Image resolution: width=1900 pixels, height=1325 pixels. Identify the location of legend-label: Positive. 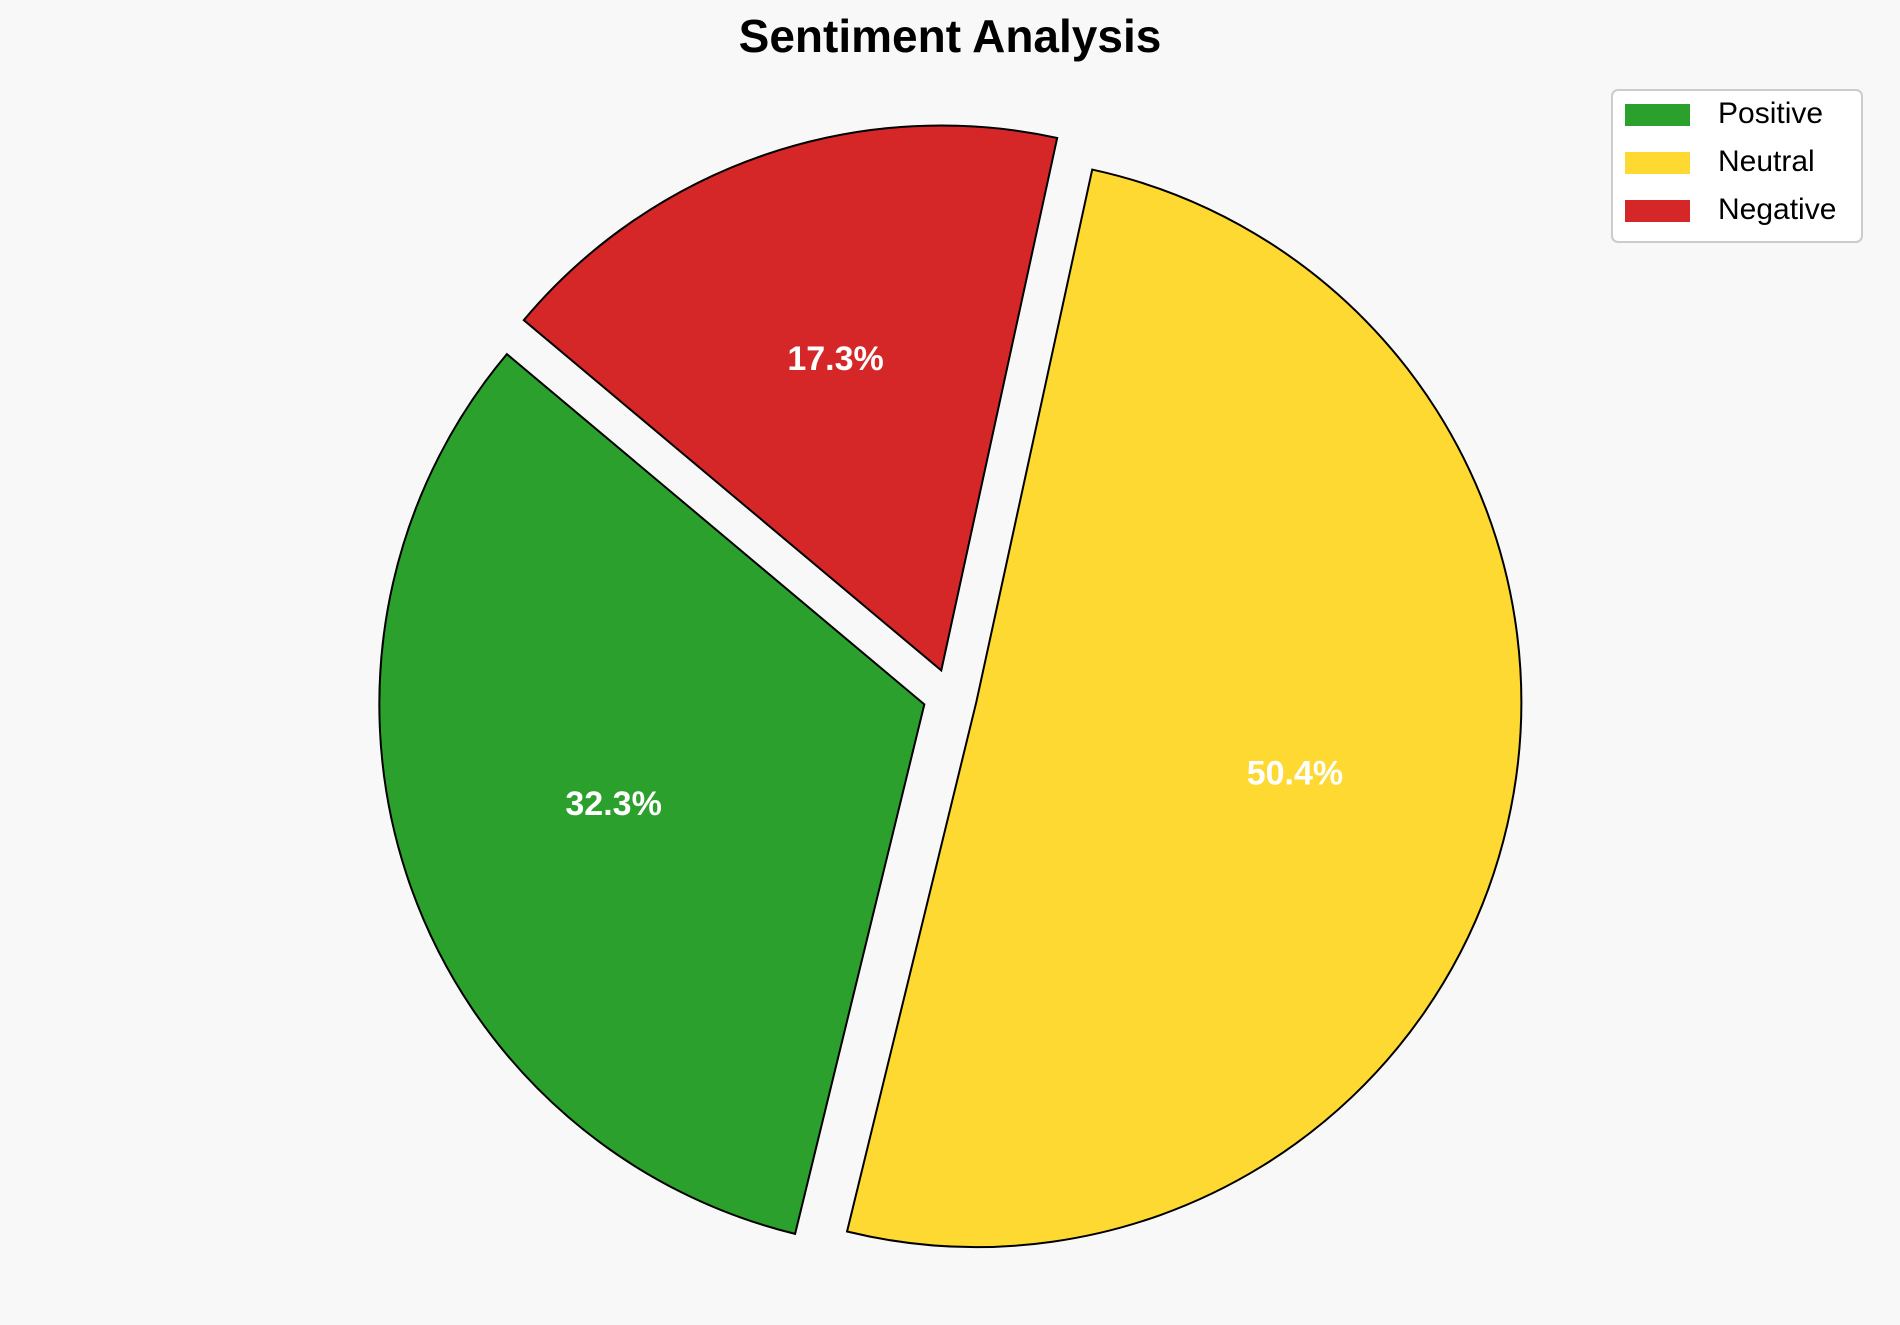
(1770, 113).